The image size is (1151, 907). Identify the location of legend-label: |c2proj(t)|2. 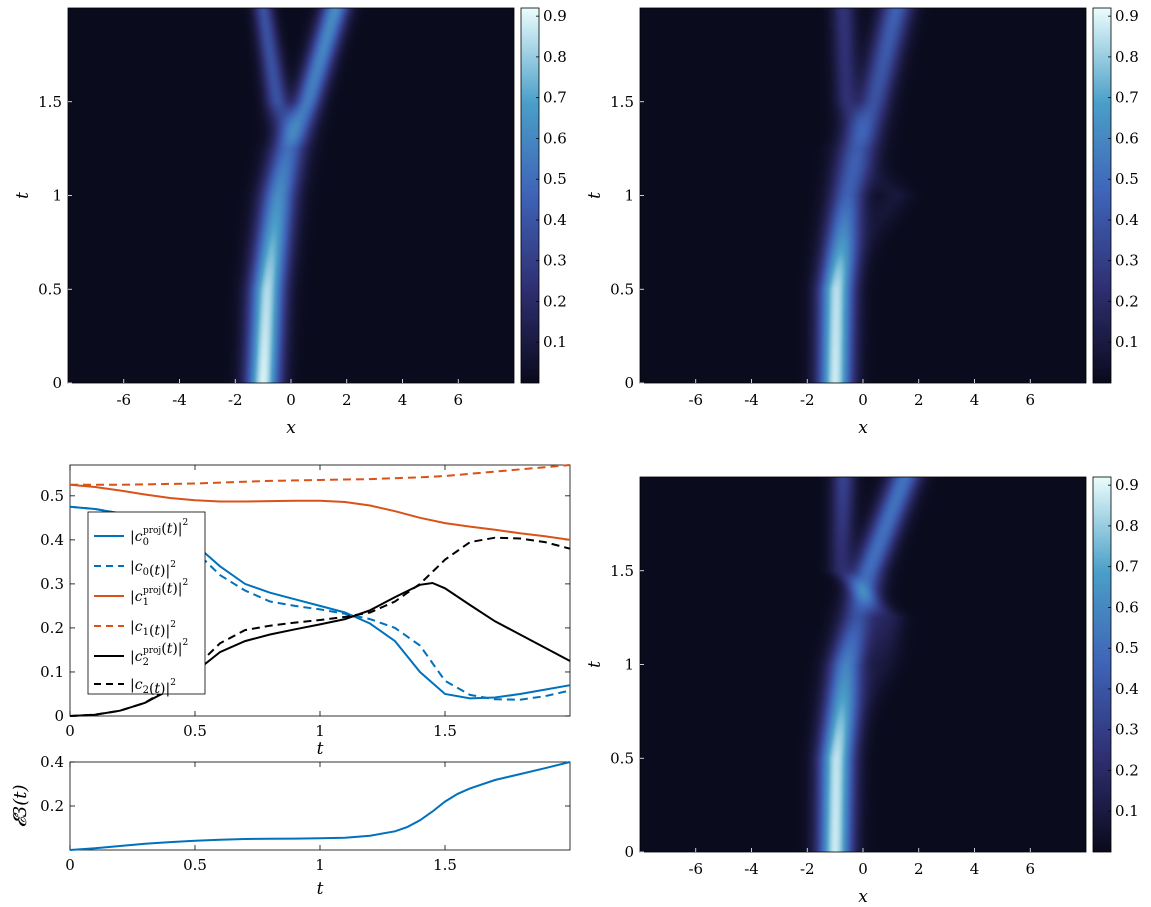
(159, 653).